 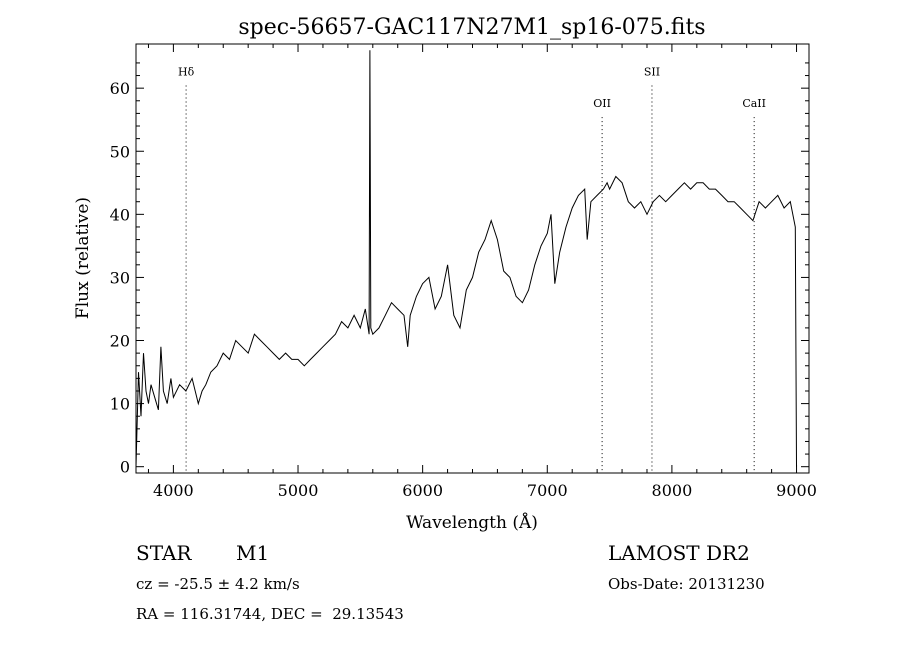 What do you see at coordinates (754, 103) in the screenshot?
I see `annotation-label: CaII` at bounding box center [754, 103].